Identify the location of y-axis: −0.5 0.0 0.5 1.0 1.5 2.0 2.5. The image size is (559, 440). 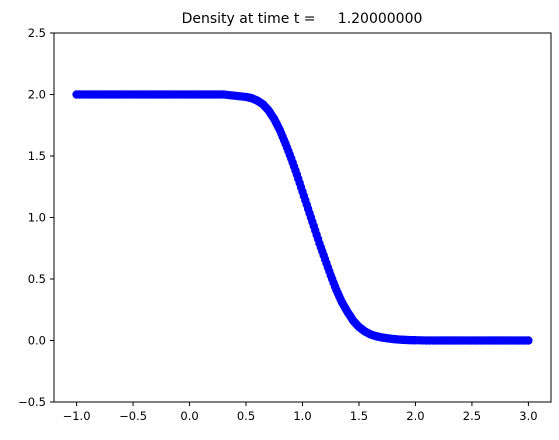
(36, 217).